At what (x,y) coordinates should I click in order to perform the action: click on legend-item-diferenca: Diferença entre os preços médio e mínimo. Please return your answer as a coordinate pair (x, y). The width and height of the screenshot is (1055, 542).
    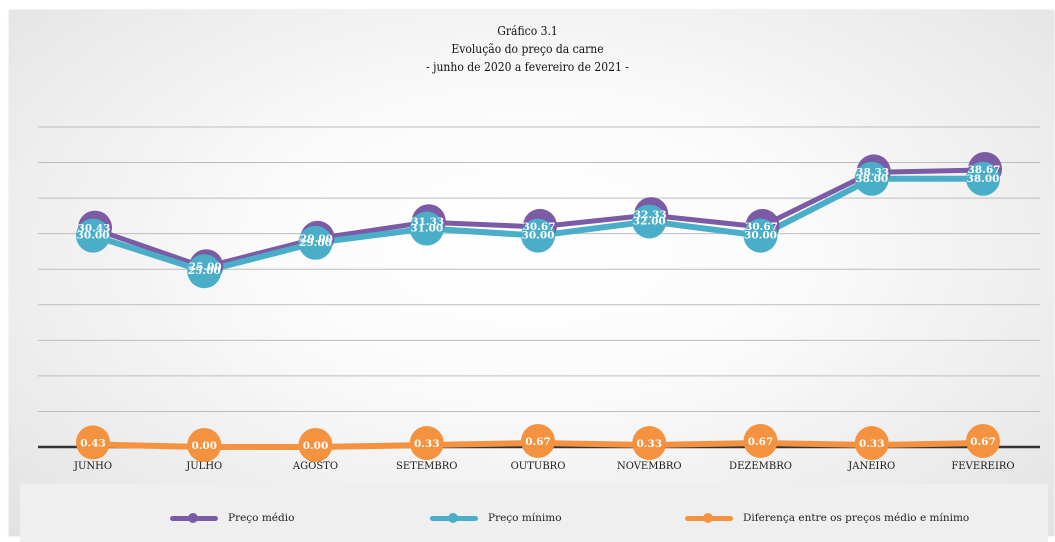
    Looking at the image, I should click on (827, 518).